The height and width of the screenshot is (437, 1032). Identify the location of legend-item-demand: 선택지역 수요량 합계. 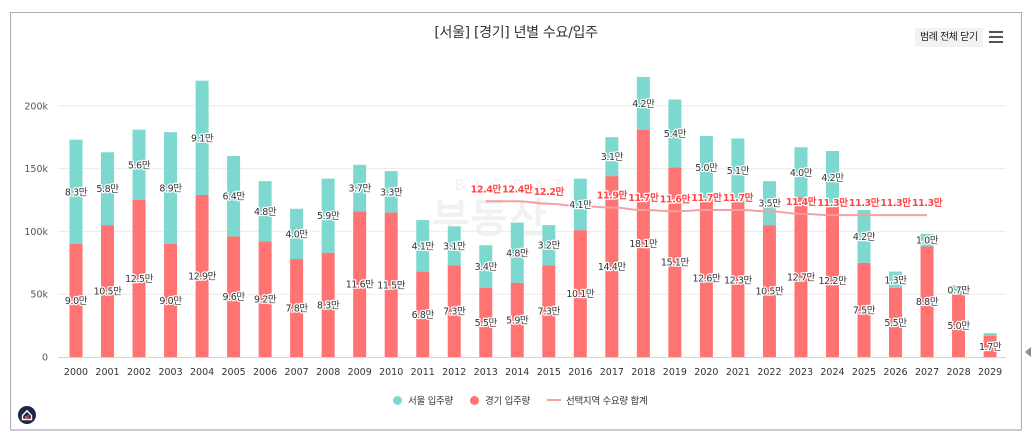
(597, 400).